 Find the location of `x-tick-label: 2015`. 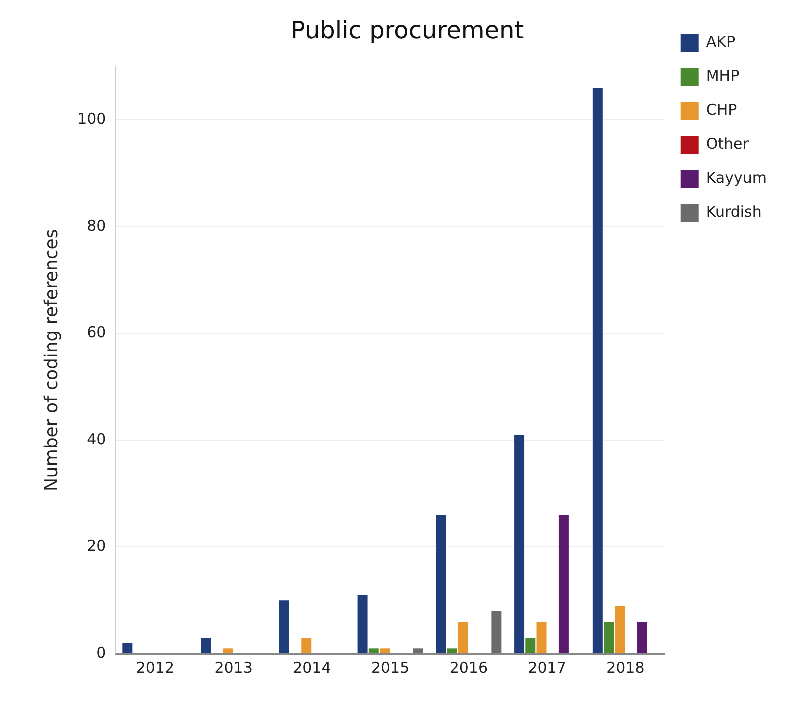

x-tick-label: 2015 is located at coordinates (390, 667).